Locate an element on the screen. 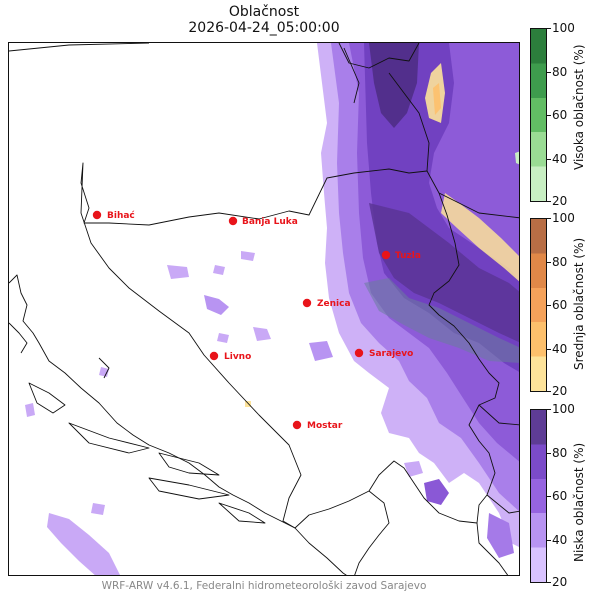 This screenshot has height=600, width=600. colorbar-label-high-cloud: Visoka oblačnost (%) is located at coordinates (579, 107).